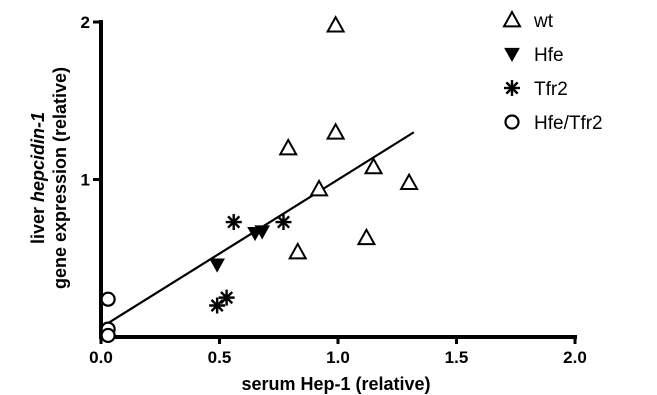  Describe the element at coordinates (101, 357) in the screenshot. I see `x-tick-label: 0.0` at that location.